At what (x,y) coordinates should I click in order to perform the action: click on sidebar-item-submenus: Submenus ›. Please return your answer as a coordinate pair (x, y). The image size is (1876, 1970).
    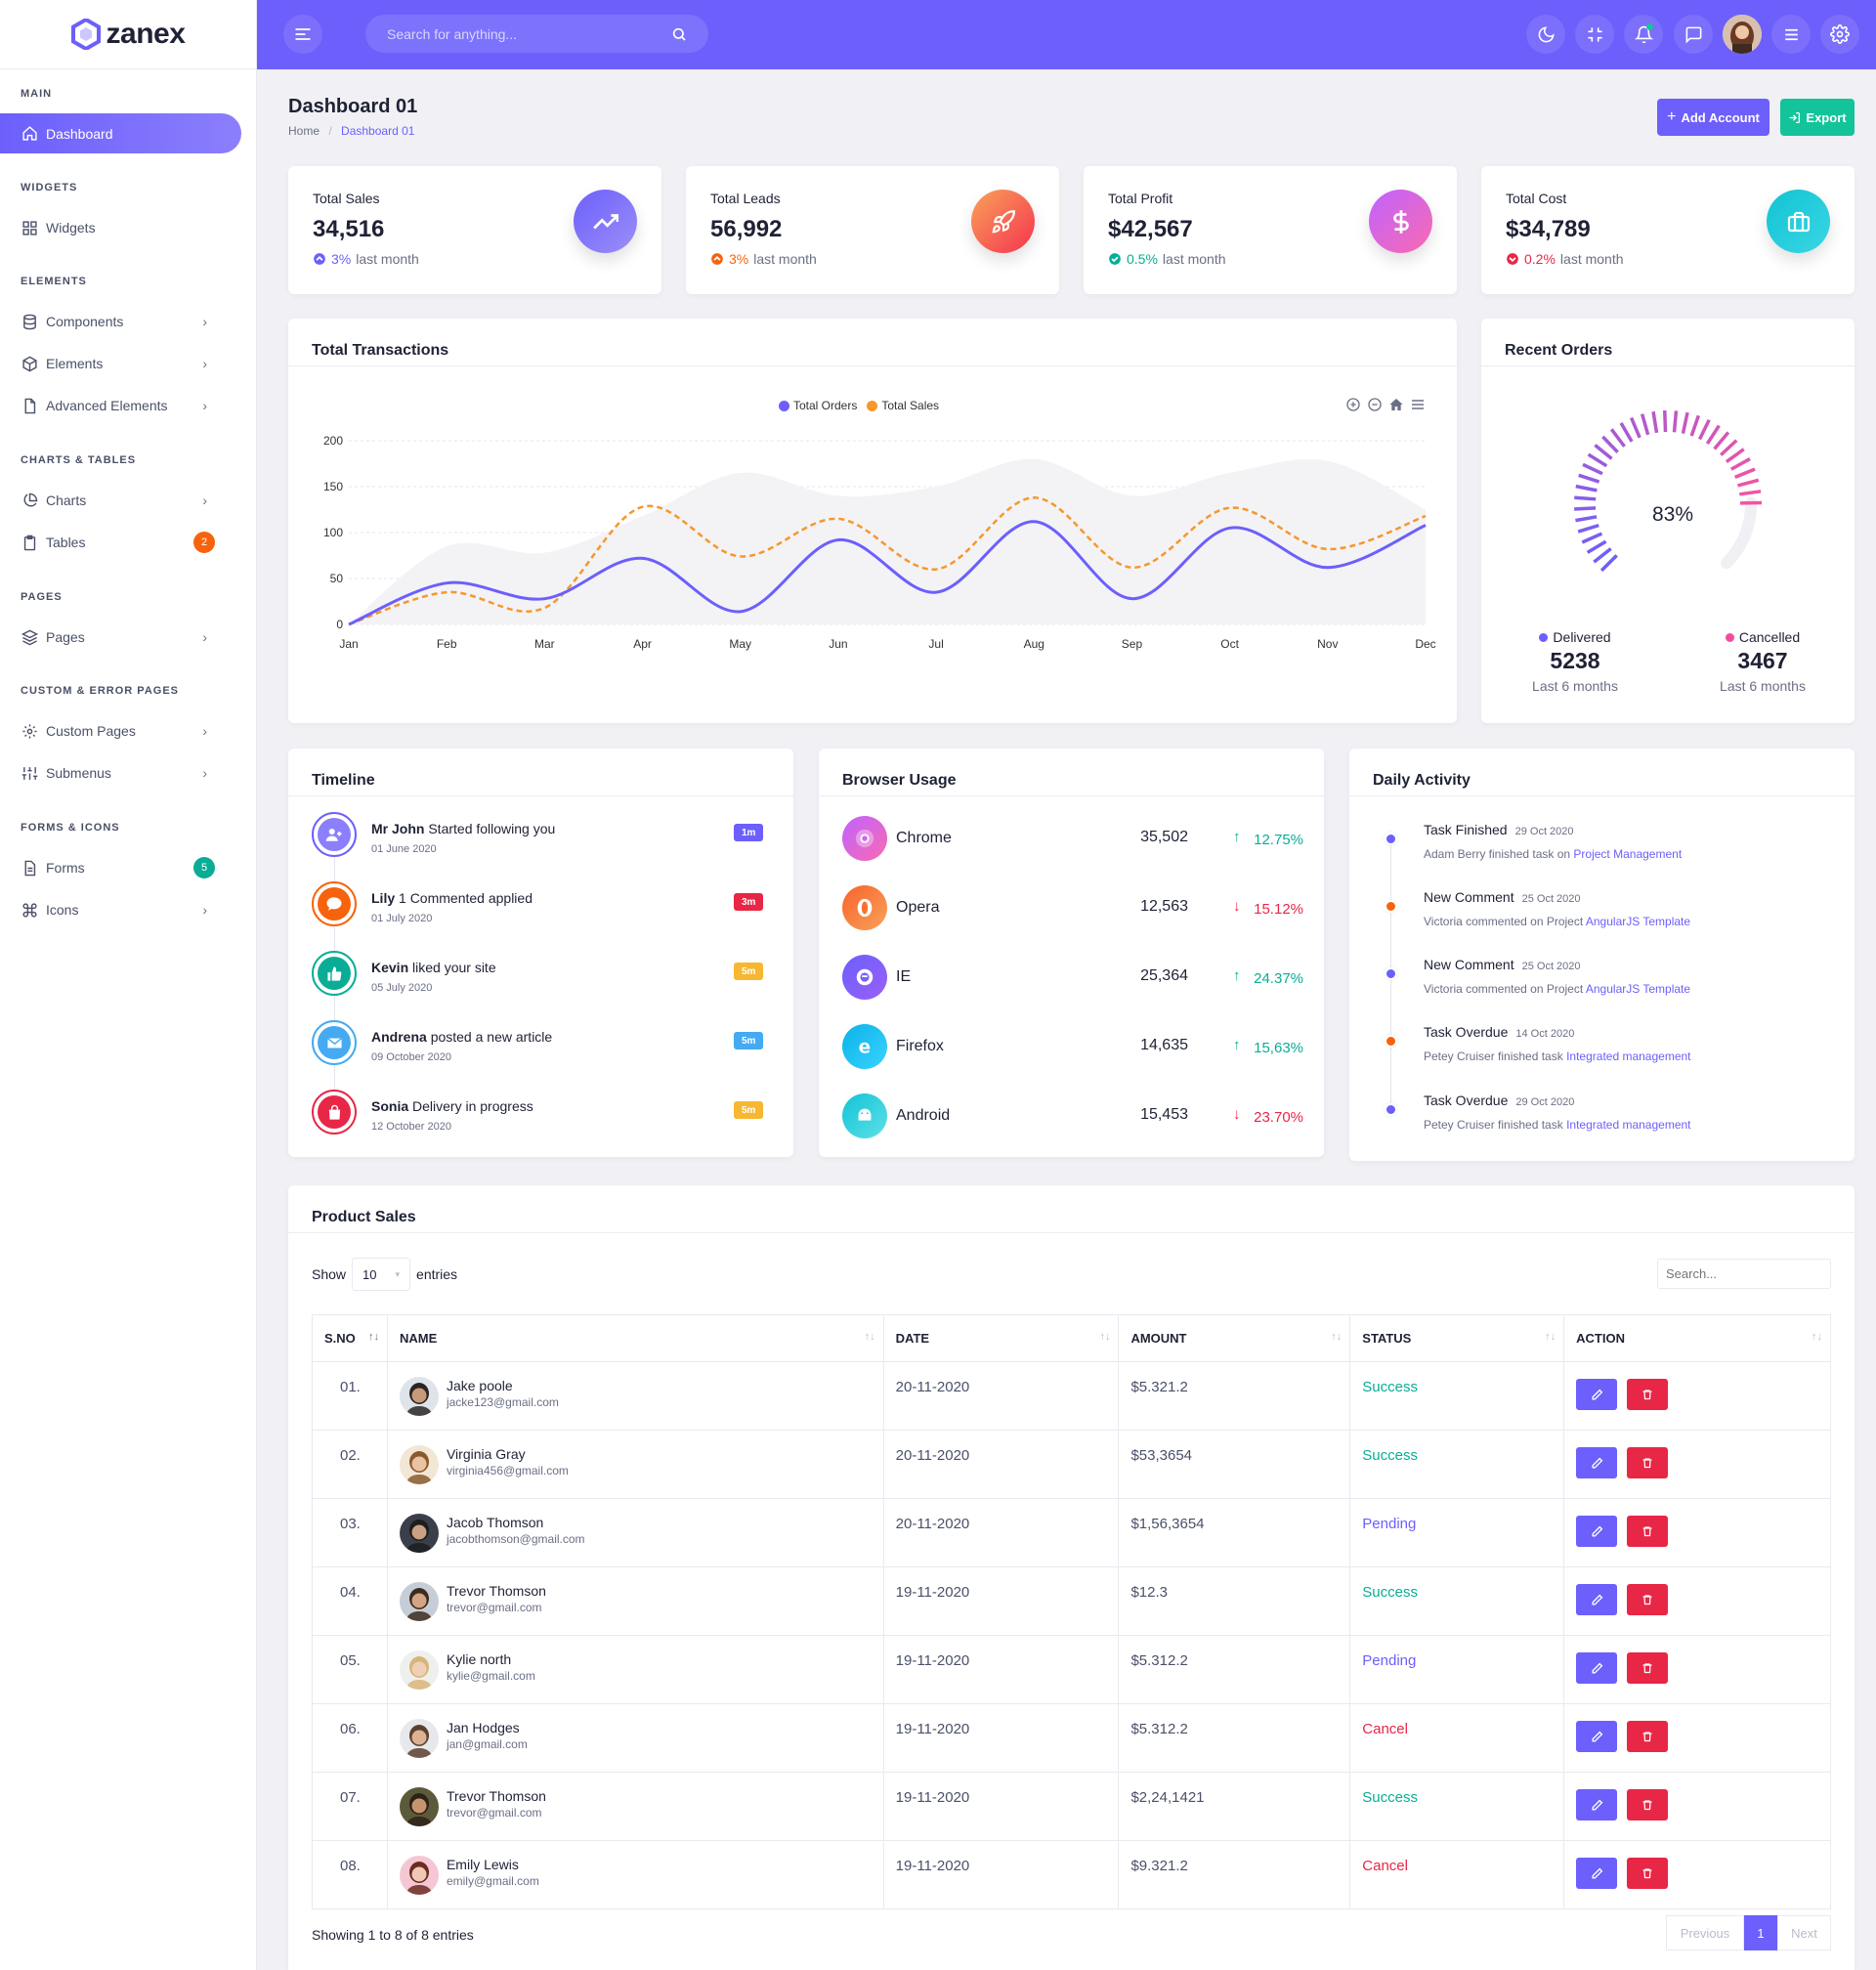
    Looking at the image, I should click on (117, 772).